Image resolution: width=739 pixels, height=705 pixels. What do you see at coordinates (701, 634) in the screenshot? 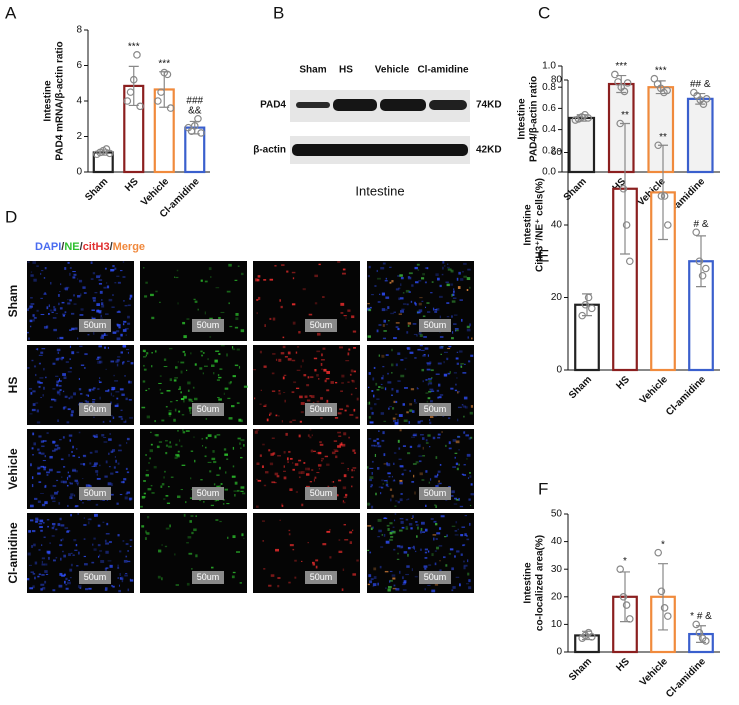
I see `error-bar` at bounding box center [701, 634].